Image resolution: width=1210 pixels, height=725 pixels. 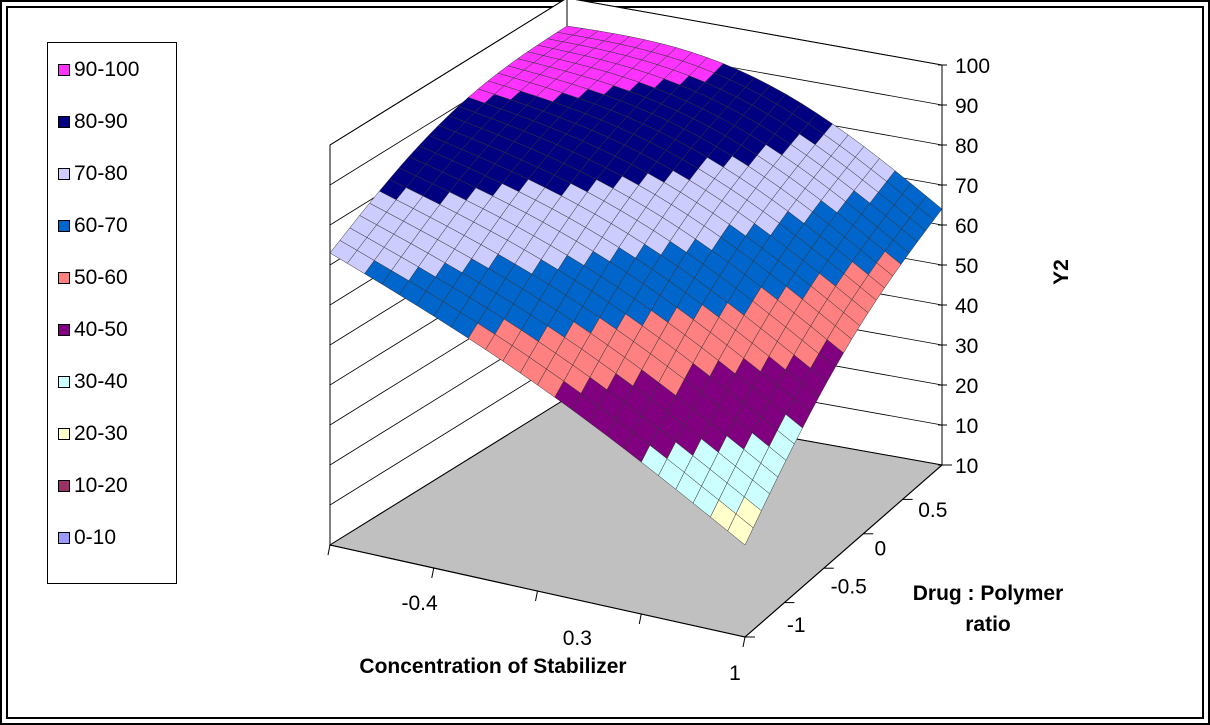 I want to click on z-tick-label: 40, so click(x=966, y=306).